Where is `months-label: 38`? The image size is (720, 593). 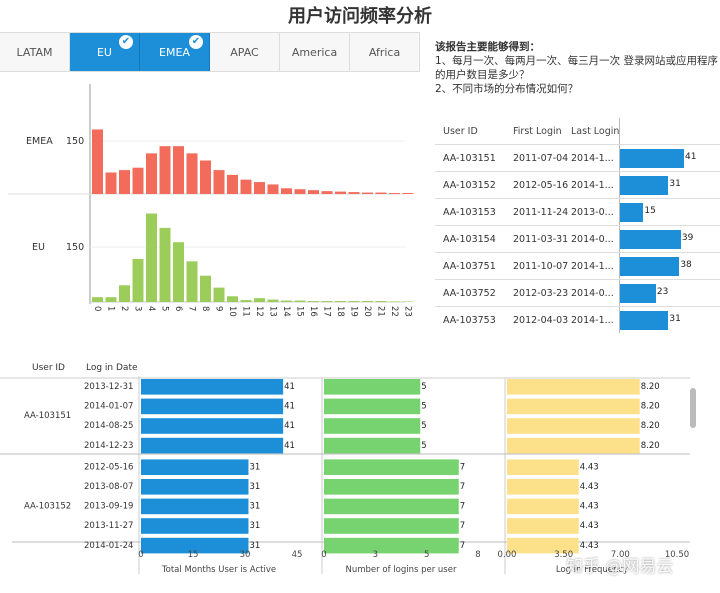
months-label: 38 is located at coordinates (686, 265).